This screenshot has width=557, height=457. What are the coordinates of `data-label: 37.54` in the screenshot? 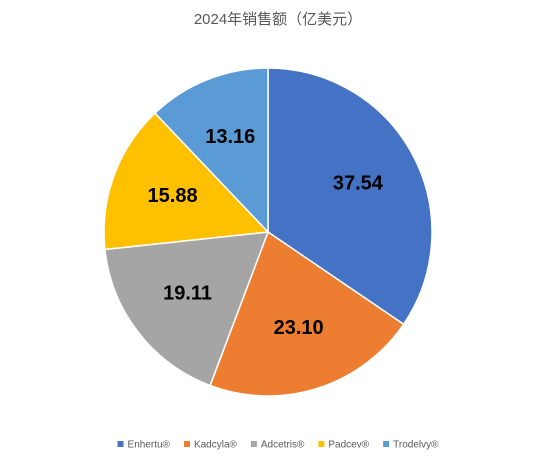 It's located at (358, 184).